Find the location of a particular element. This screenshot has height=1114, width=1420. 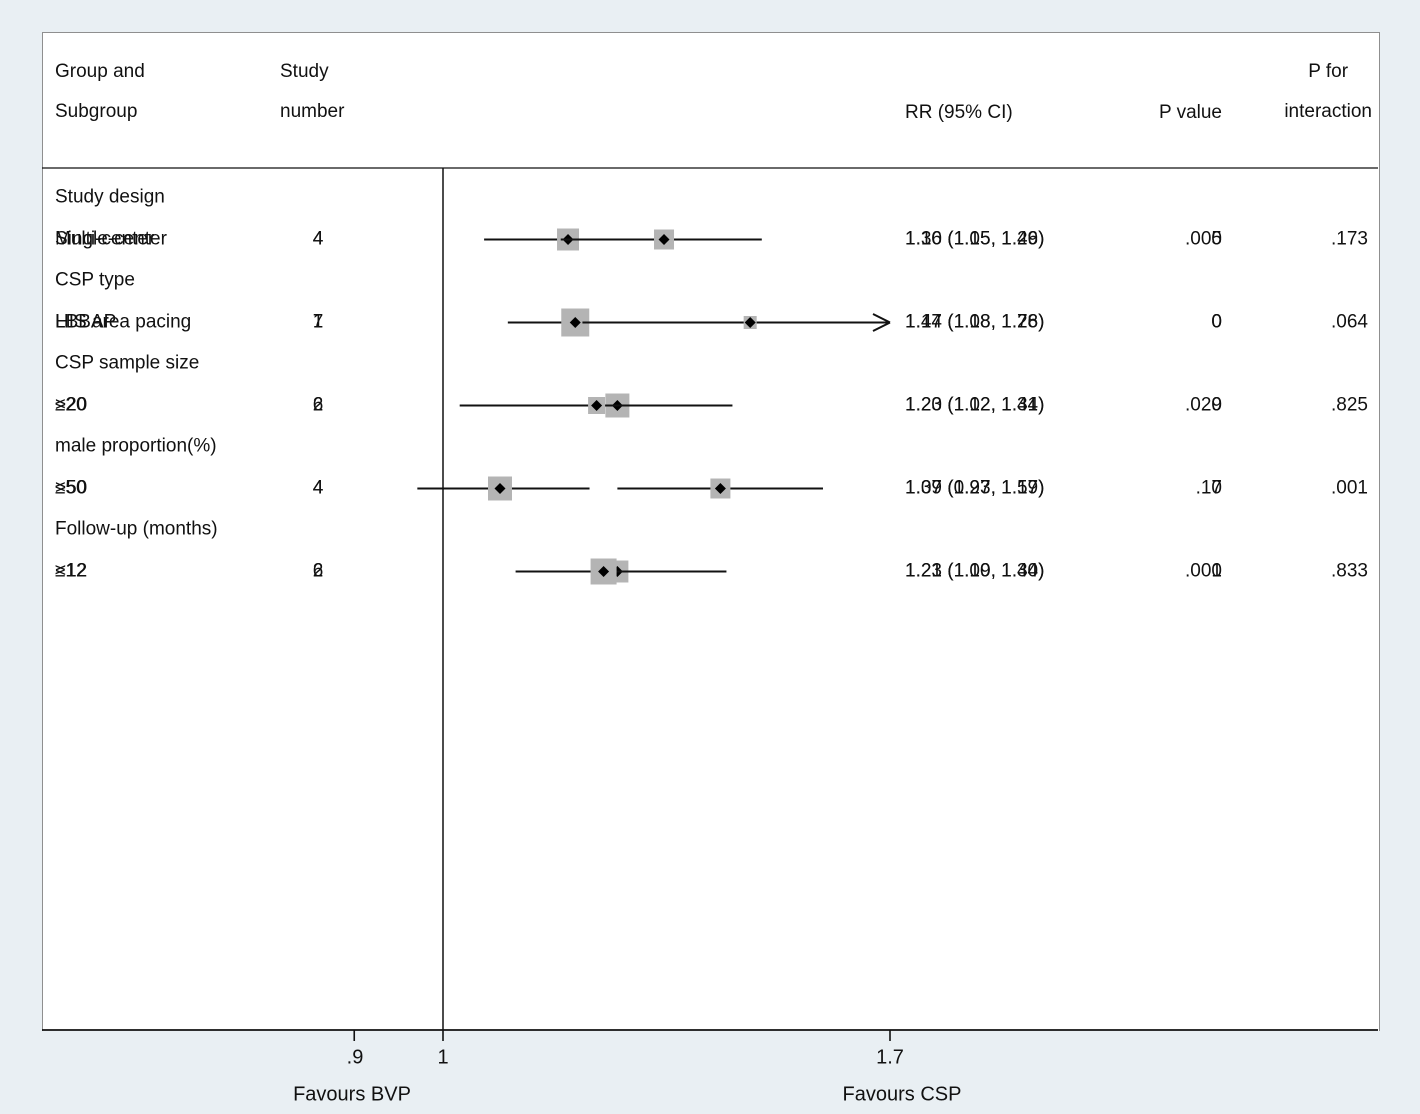

rr-ci-text: 1.07 (0.97, 1.19) is located at coordinates (975, 488).